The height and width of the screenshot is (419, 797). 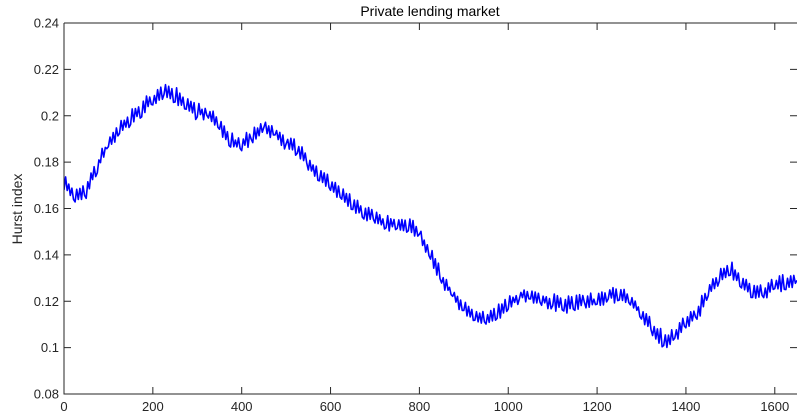 What do you see at coordinates (508, 406) in the screenshot?
I see `x-tick-label: 1000` at bounding box center [508, 406].